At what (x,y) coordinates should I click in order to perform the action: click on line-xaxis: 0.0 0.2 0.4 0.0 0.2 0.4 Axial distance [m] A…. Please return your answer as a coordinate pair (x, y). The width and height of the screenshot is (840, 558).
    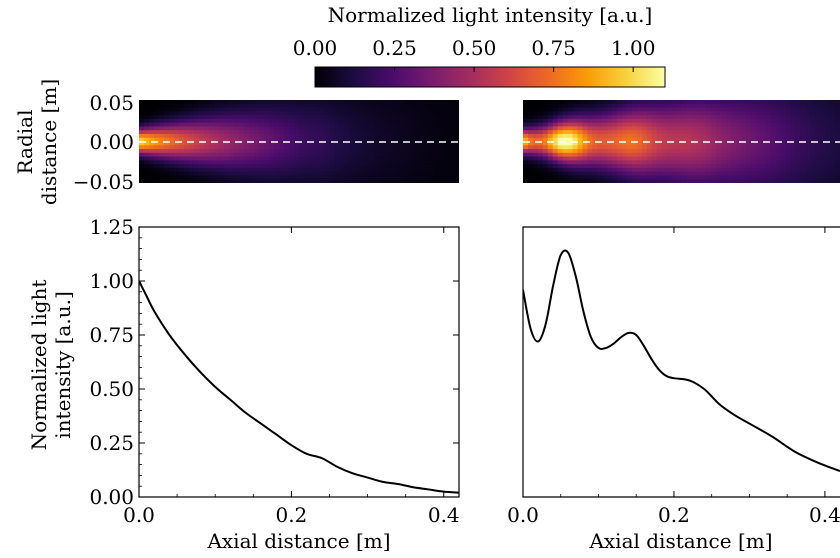
    Looking at the image, I should click on (481, 528).